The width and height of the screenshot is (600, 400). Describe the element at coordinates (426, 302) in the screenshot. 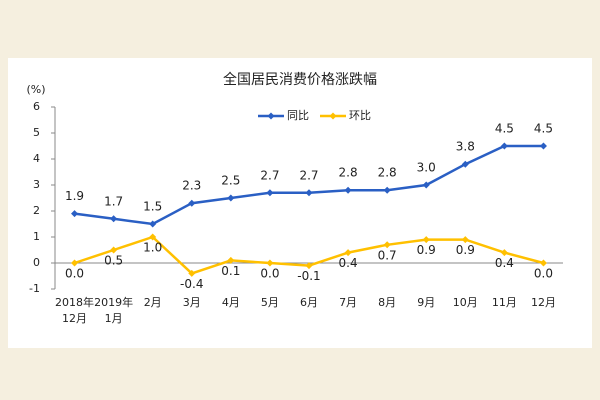

I see `x-tick-label: 9月` at that location.